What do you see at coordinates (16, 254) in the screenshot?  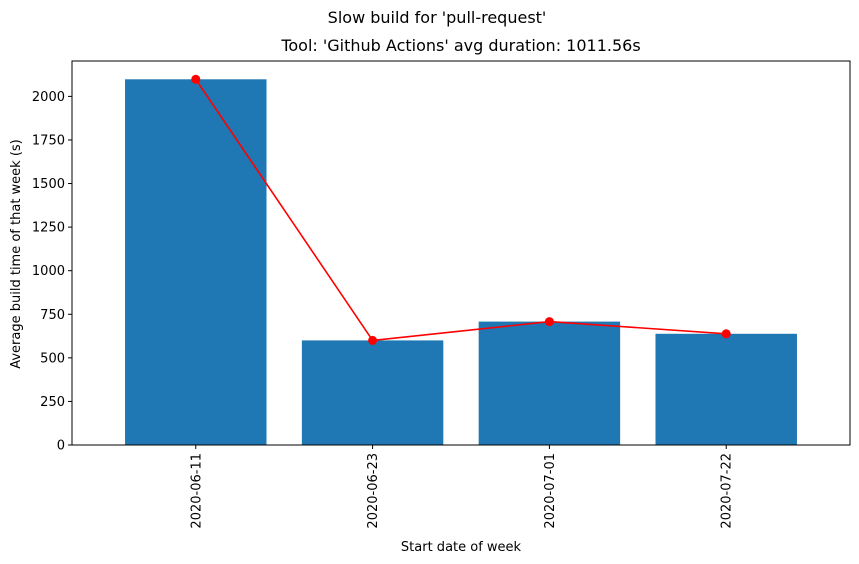 I see `y-axis-label: Average build time of that week (s)` at bounding box center [16, 254].